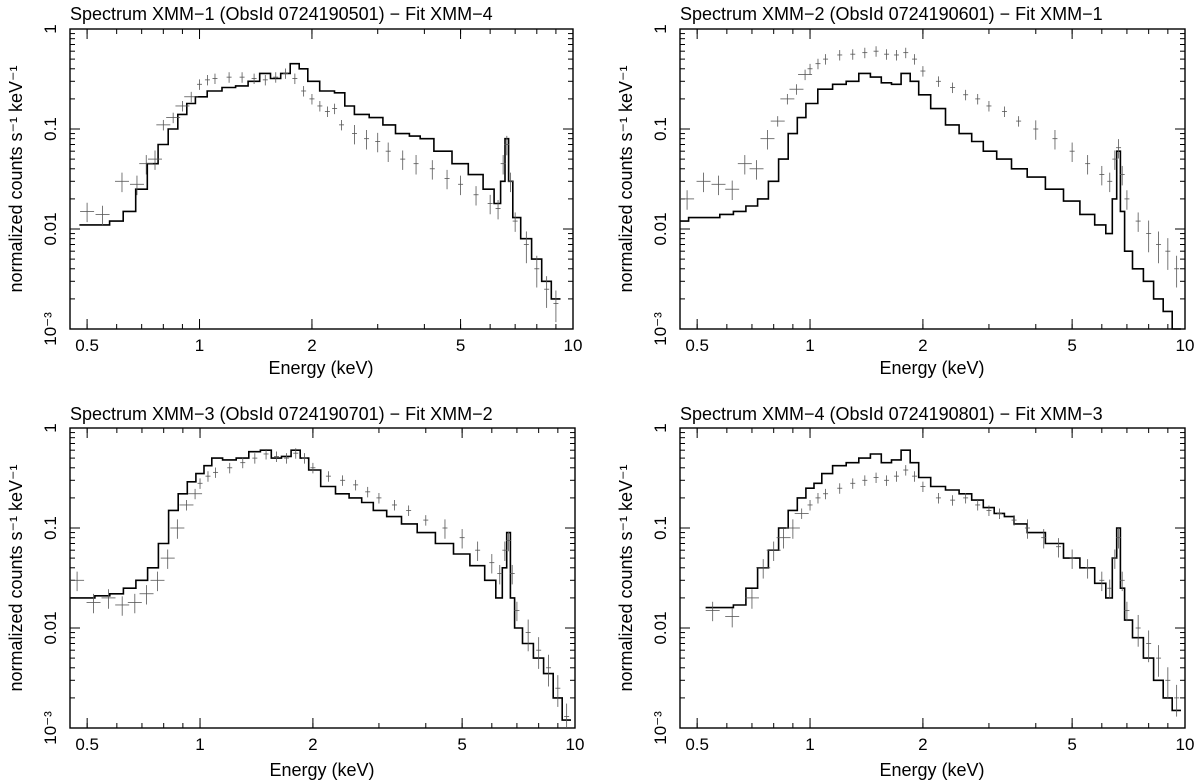 The height and width of the screenshot is (782, 1200). I want to click on model-step-curve, so click(320, 181).